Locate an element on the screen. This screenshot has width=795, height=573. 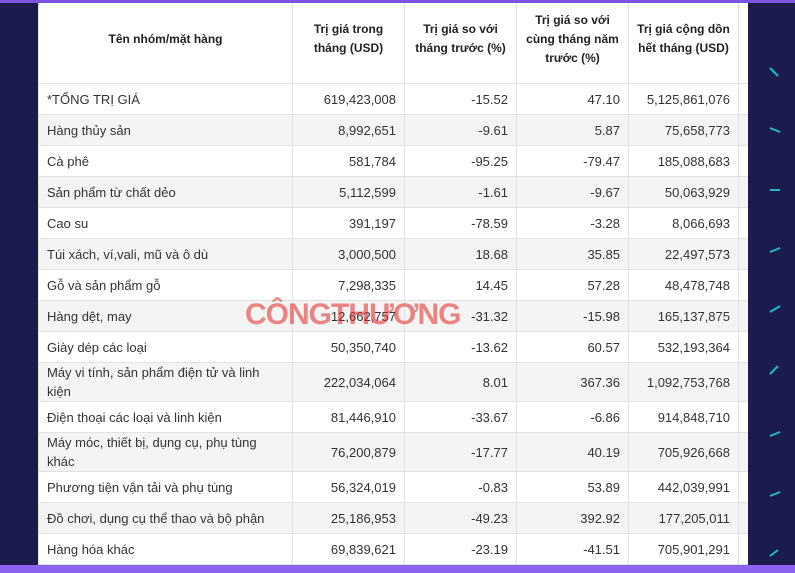
item-cell: Gỗ và sản phẩm gỗ is located at coordinates (165, 285).